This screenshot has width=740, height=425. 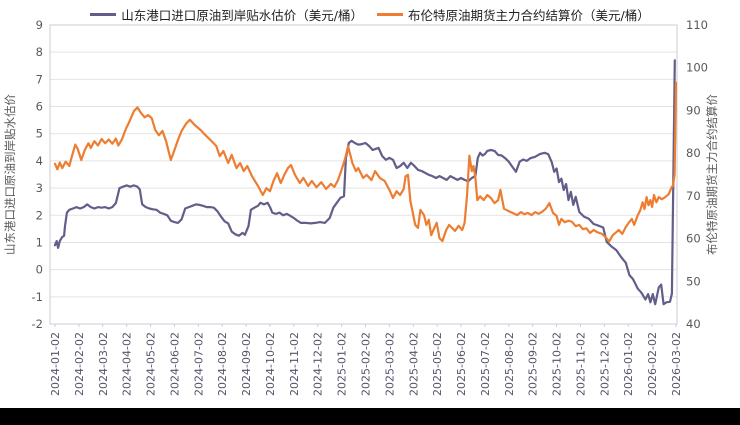 What do you see at coordinates (557, 364) in the screenshot?
I see `x-axis-tick-label: 2025-10-02` at bounding box center [557, 364].